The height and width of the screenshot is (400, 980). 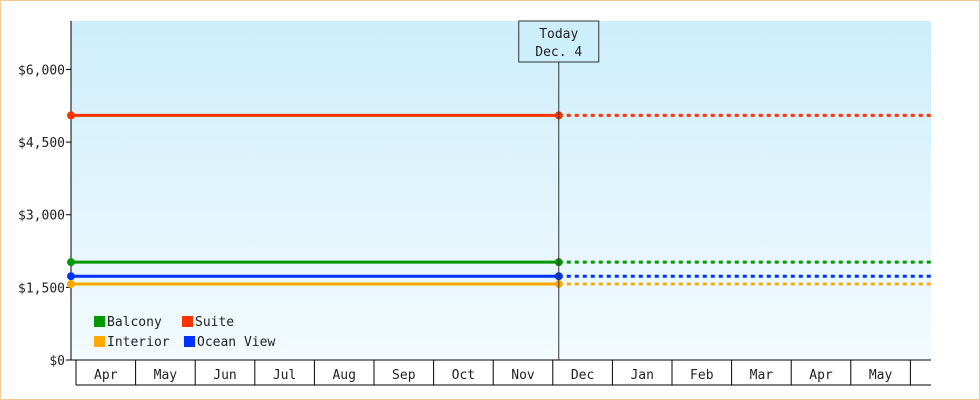 I want to click on x-tick-label: Mar, so click(x=762, y=375).